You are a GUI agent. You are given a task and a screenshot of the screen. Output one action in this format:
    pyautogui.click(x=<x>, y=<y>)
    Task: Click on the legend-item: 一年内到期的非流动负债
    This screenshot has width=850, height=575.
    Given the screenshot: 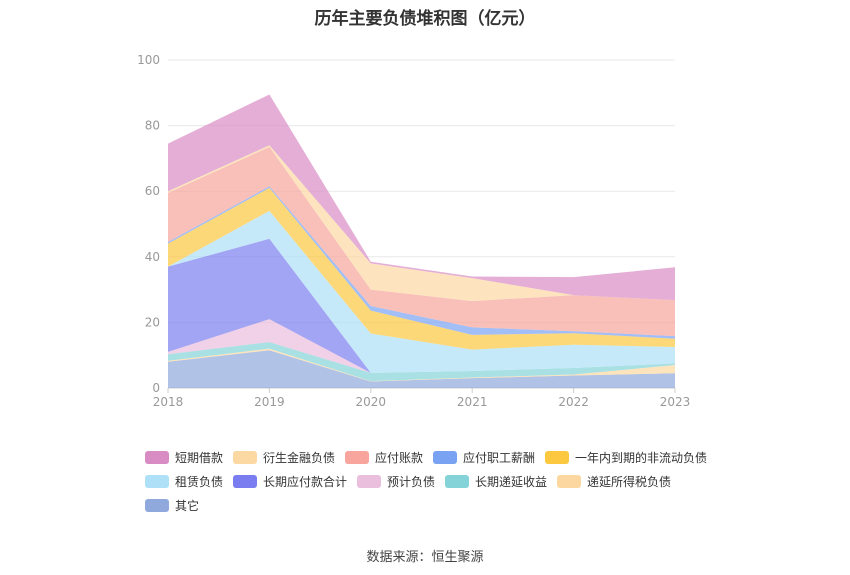 What is the action you would take?
    pyautogui.click(x=626, y=457)
    